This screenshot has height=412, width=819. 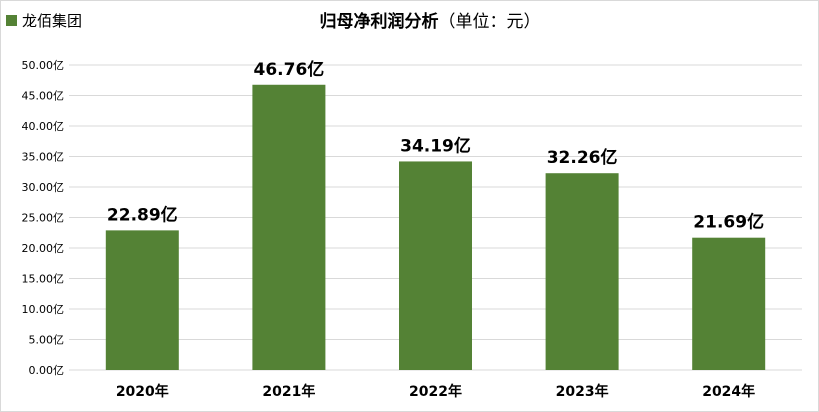 I want to click on x-category-label: 2022年, so click(x=435, y=391).